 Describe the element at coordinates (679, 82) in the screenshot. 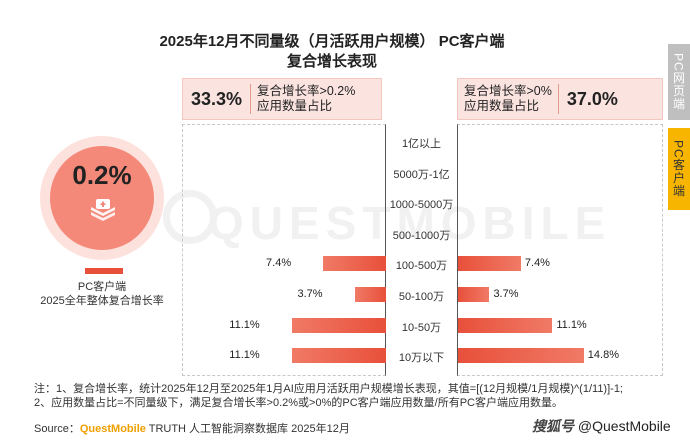

I see `tab-pc-web: PC网页端` at that location.